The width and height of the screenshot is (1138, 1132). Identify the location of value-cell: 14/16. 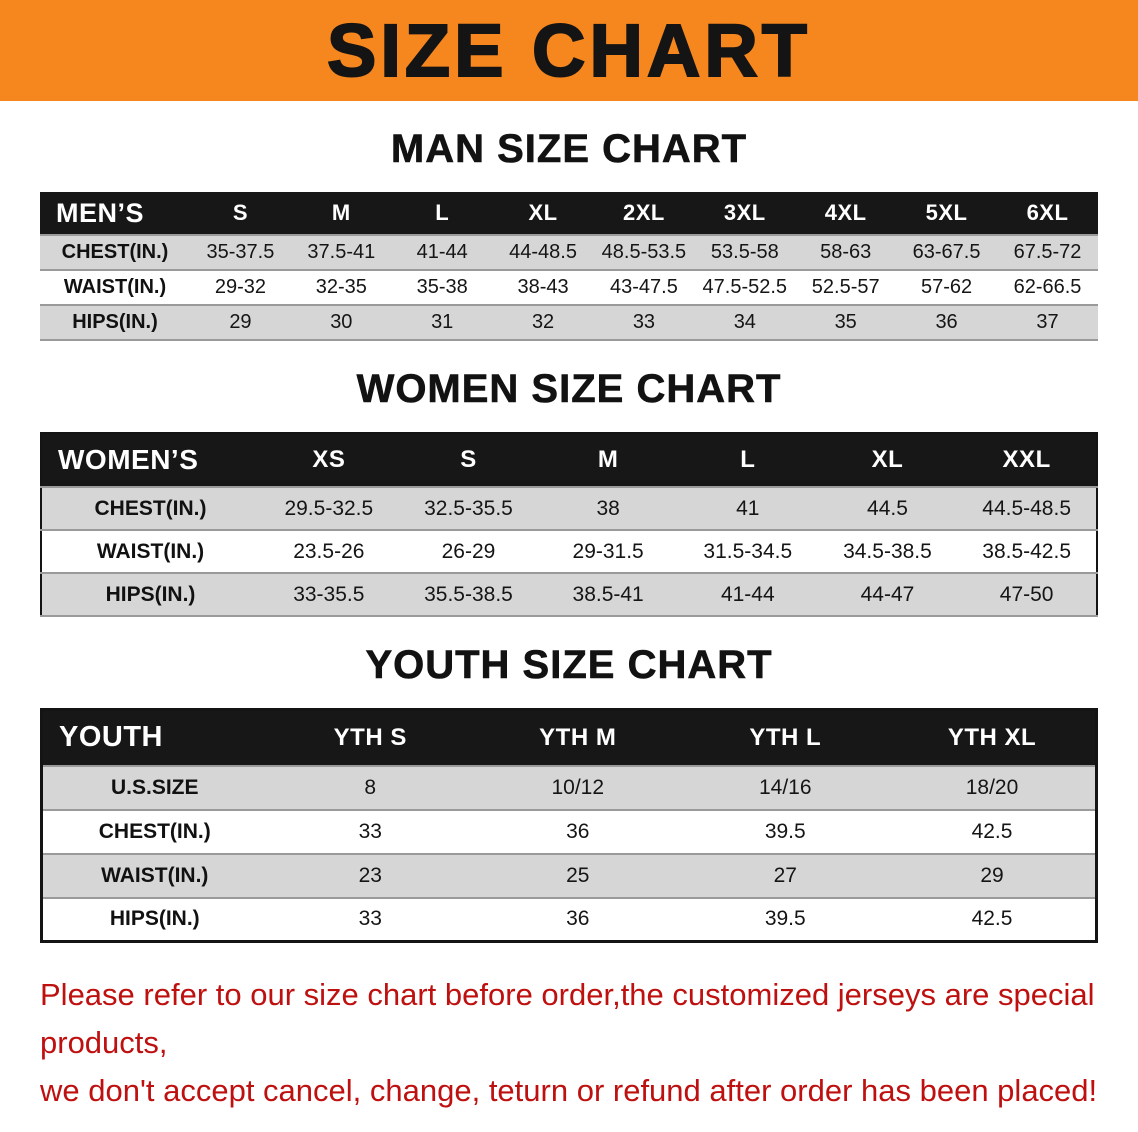
(785, 787).